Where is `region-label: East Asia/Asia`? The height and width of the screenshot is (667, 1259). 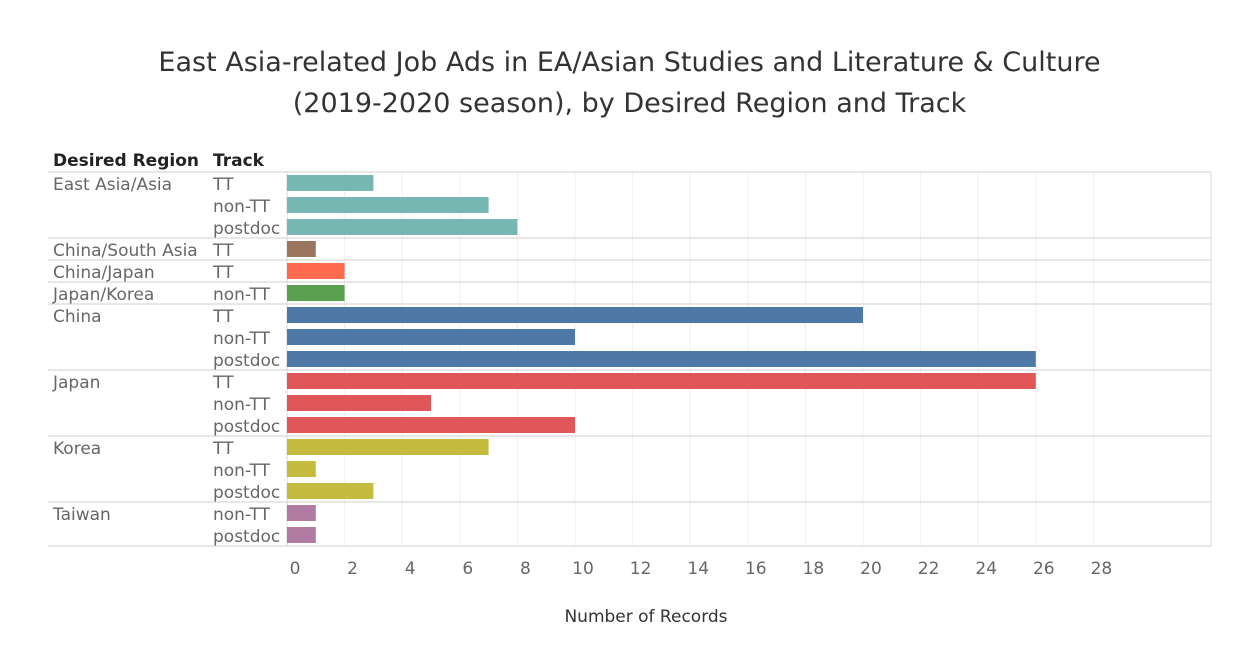 region-label: East Asia/Asia is located at coordinates (112, 185).